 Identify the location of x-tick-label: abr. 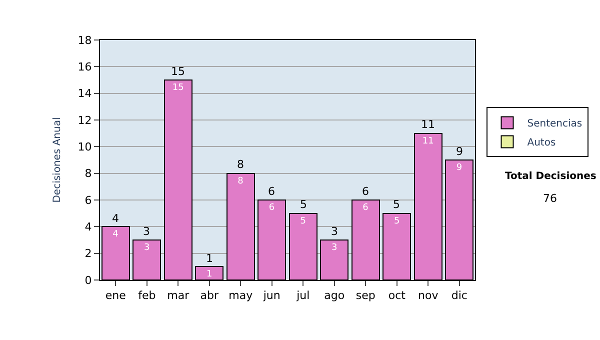
(209, 295).